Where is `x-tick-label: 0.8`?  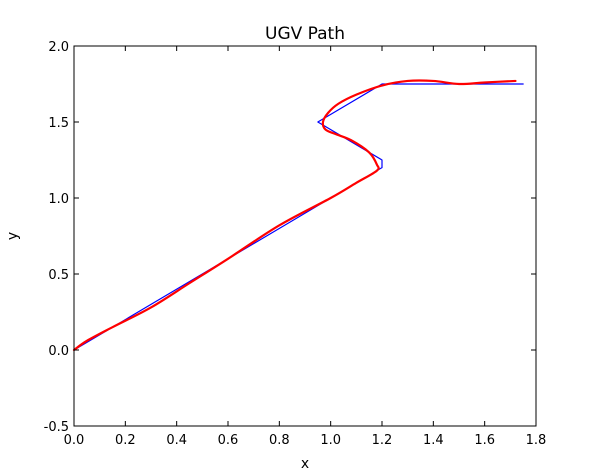 x-tick-label: 0.8 is located at coordinates (279, 440).